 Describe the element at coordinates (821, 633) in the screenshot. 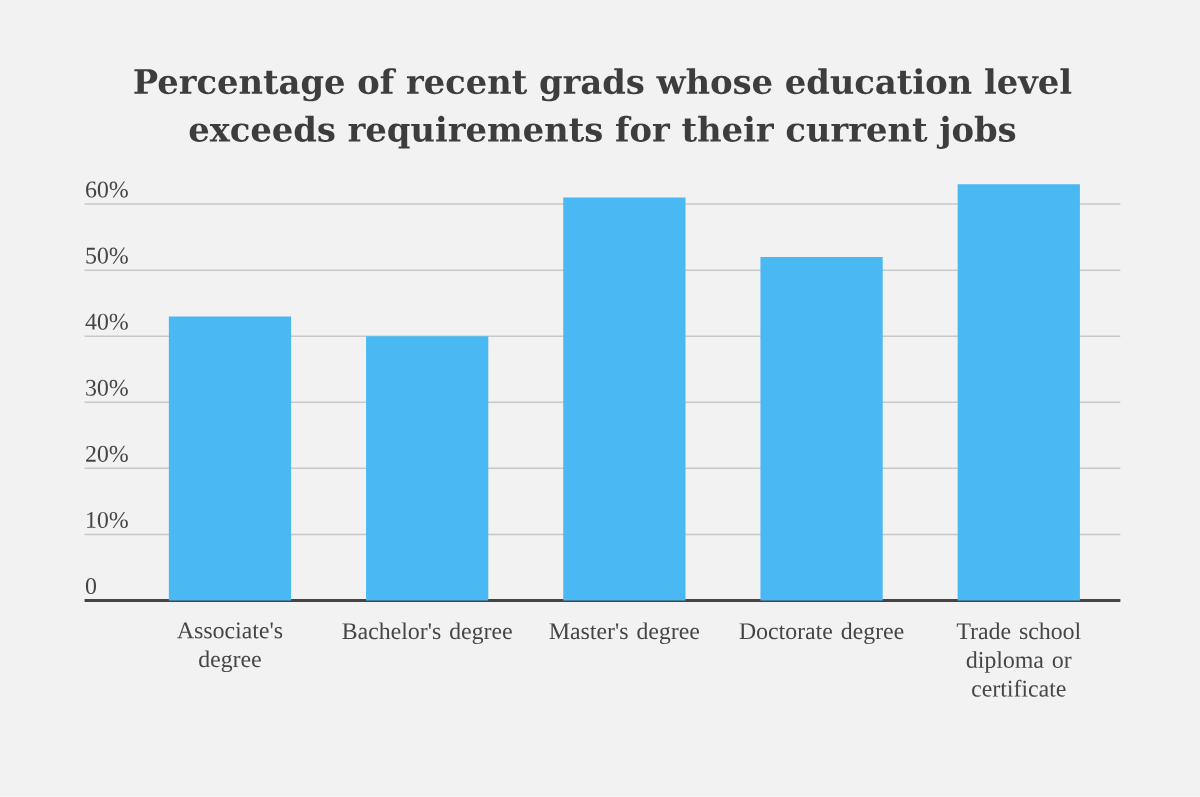

I see `x-tick-label: Doctorate degree` at that location.